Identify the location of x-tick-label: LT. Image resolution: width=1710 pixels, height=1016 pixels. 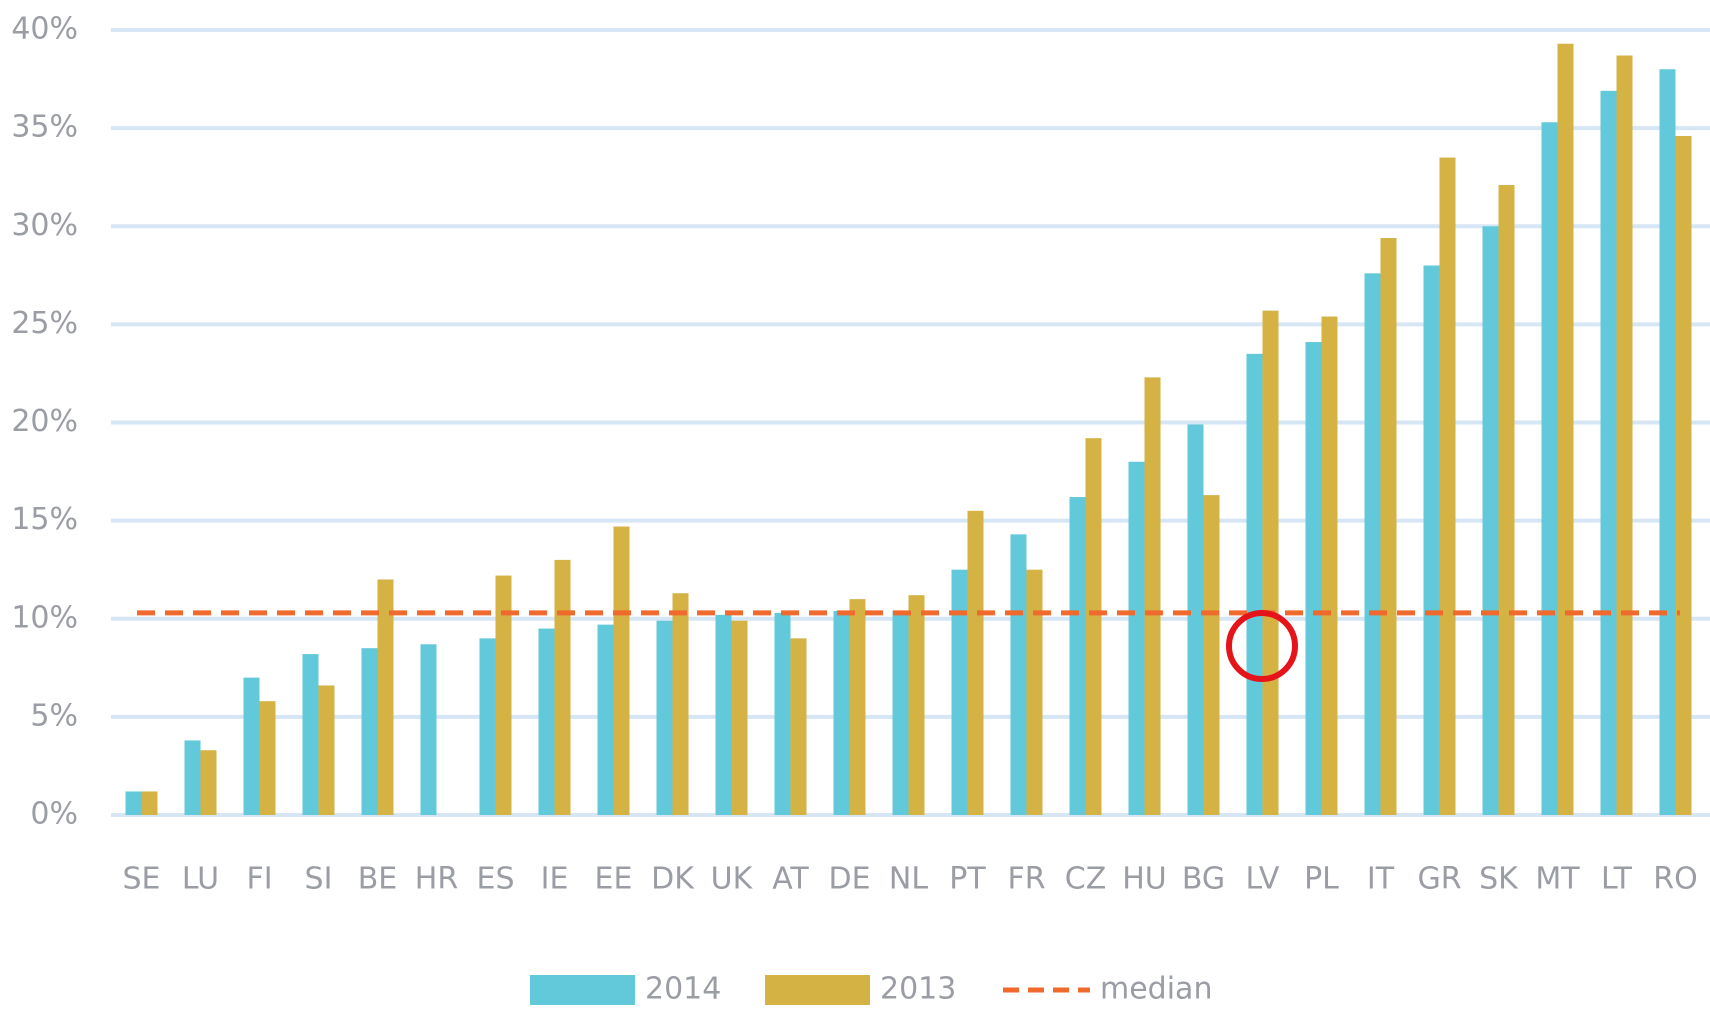
(1617, 879).